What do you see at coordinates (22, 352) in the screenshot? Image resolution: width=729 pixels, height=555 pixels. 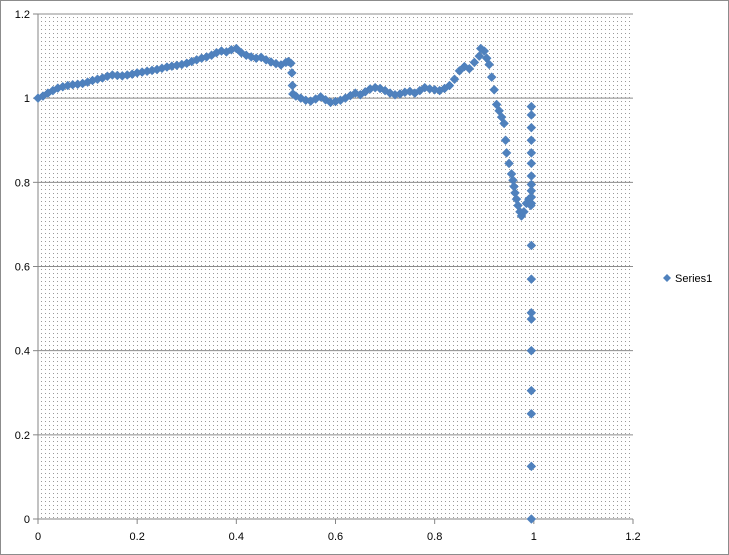 I see `y-tick-label: 0.4` at bounding box center [22, 352].